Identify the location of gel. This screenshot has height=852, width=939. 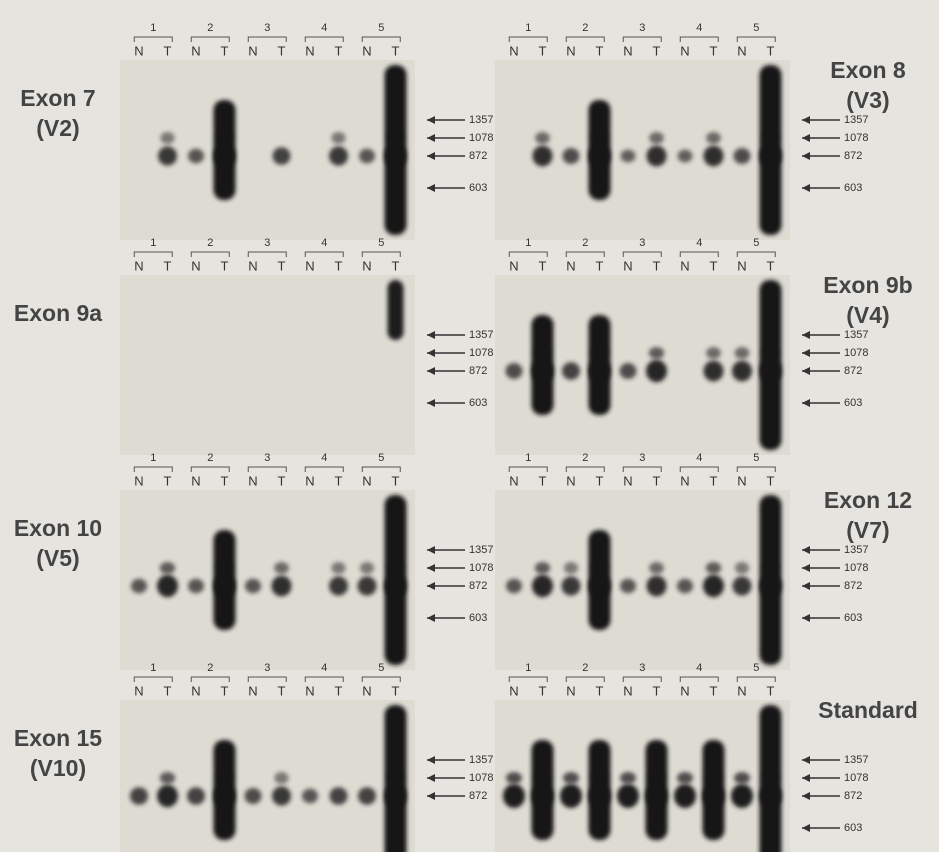
(267, 365).